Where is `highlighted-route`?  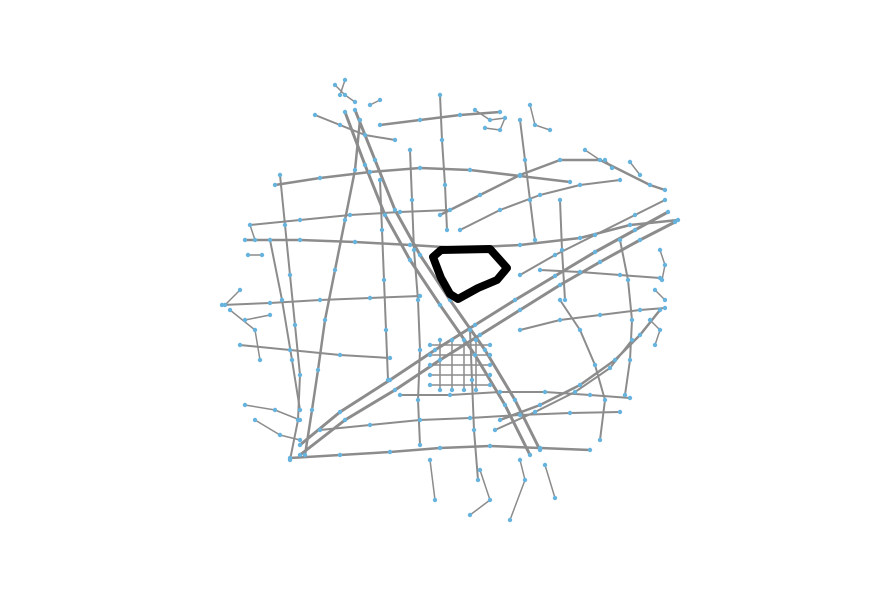
highlighted-route is located at coordinates (470, 274).